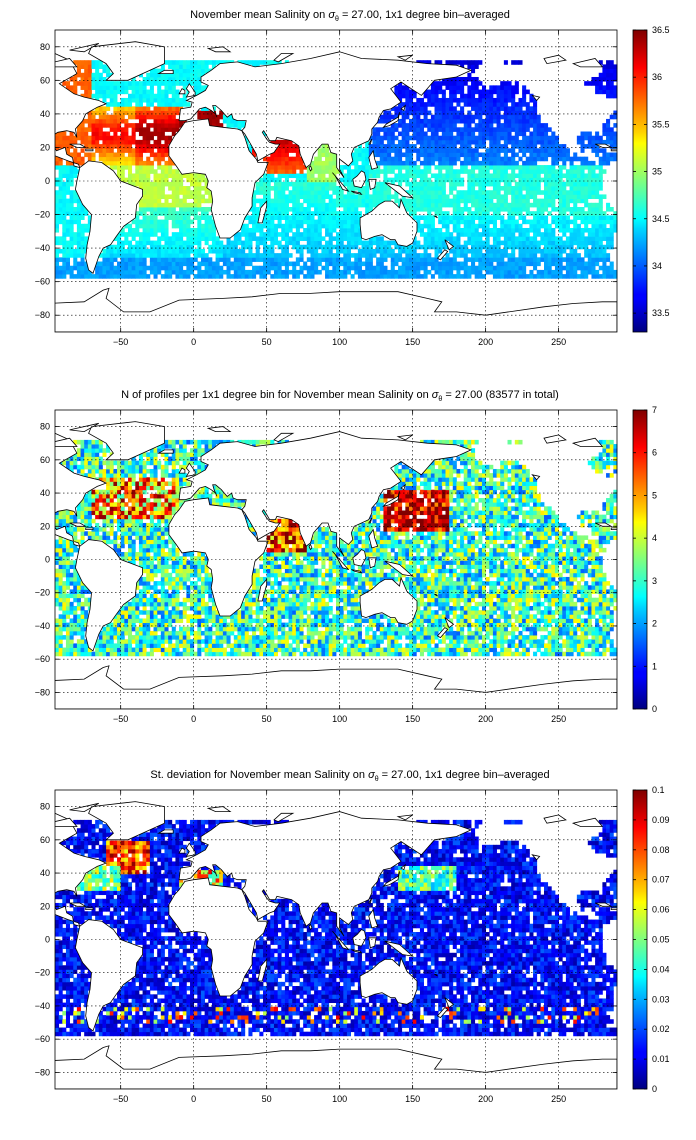 The width and height of the screenshot is (696, 1140). I want to click on land-polygon, so click(442, 255).